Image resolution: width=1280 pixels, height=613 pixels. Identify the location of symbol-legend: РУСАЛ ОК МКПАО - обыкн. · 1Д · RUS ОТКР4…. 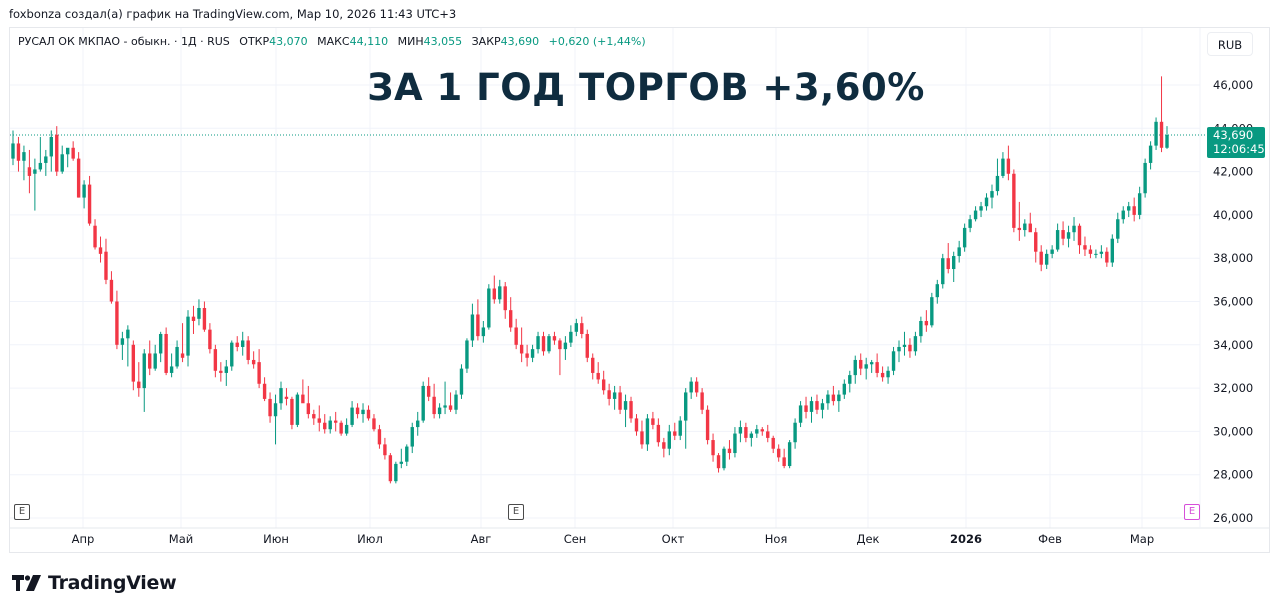
(332, 41).